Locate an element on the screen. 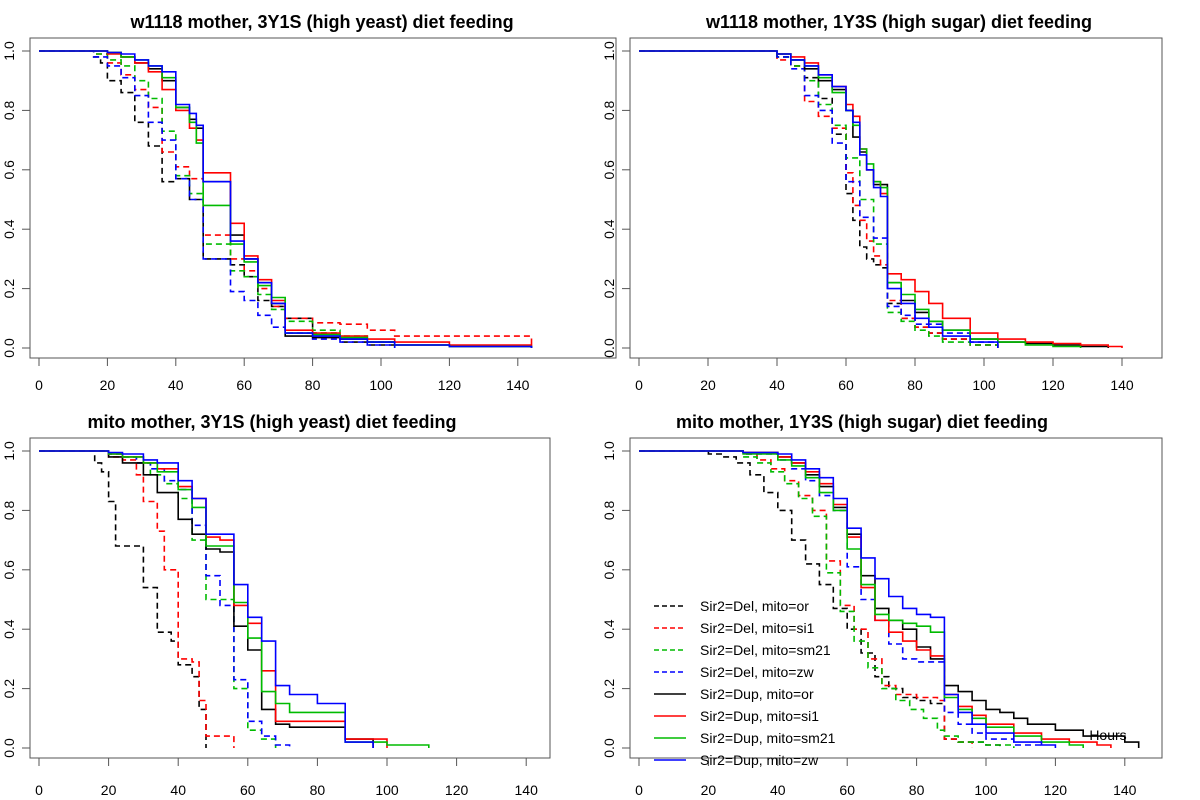 Image resolution: width=1200 pixels, height=800 pixels. legend-label: Sir2=Del, mito=zw is located at coordinates (757, 672).